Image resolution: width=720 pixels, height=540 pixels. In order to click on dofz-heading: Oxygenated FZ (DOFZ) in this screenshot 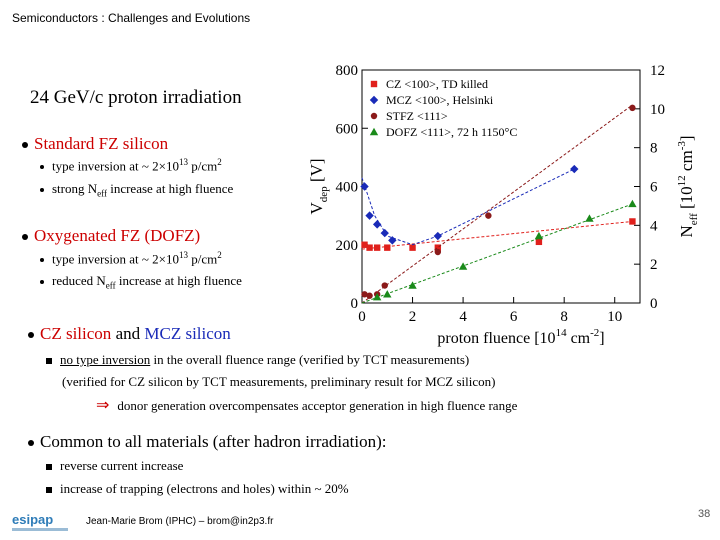, I will do `click(111, 236)`.